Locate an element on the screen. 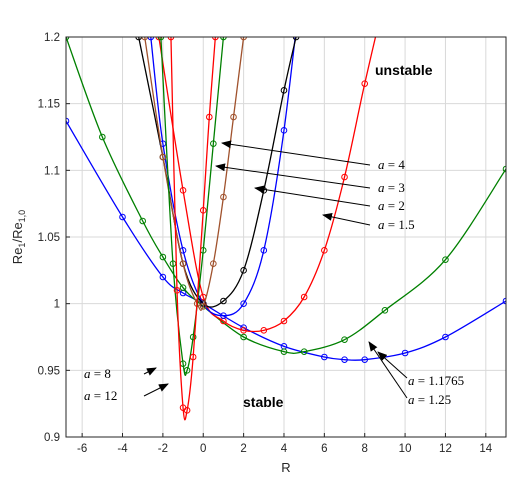 The height and width of the screenshot is (491, 526). annotation-a1-5-rest: = 1.5 is located at coordinates (400, 224).